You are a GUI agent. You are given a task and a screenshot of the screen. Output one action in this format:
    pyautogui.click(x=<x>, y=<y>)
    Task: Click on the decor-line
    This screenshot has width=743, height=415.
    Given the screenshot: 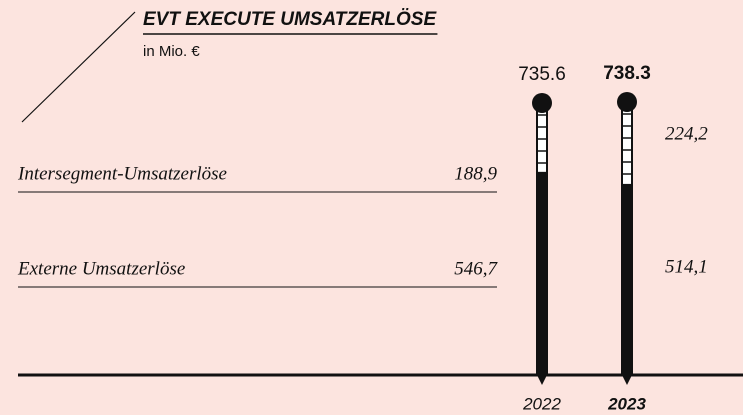 What is the action you would take?
    pyautogui.click(x=78, y=67)
    